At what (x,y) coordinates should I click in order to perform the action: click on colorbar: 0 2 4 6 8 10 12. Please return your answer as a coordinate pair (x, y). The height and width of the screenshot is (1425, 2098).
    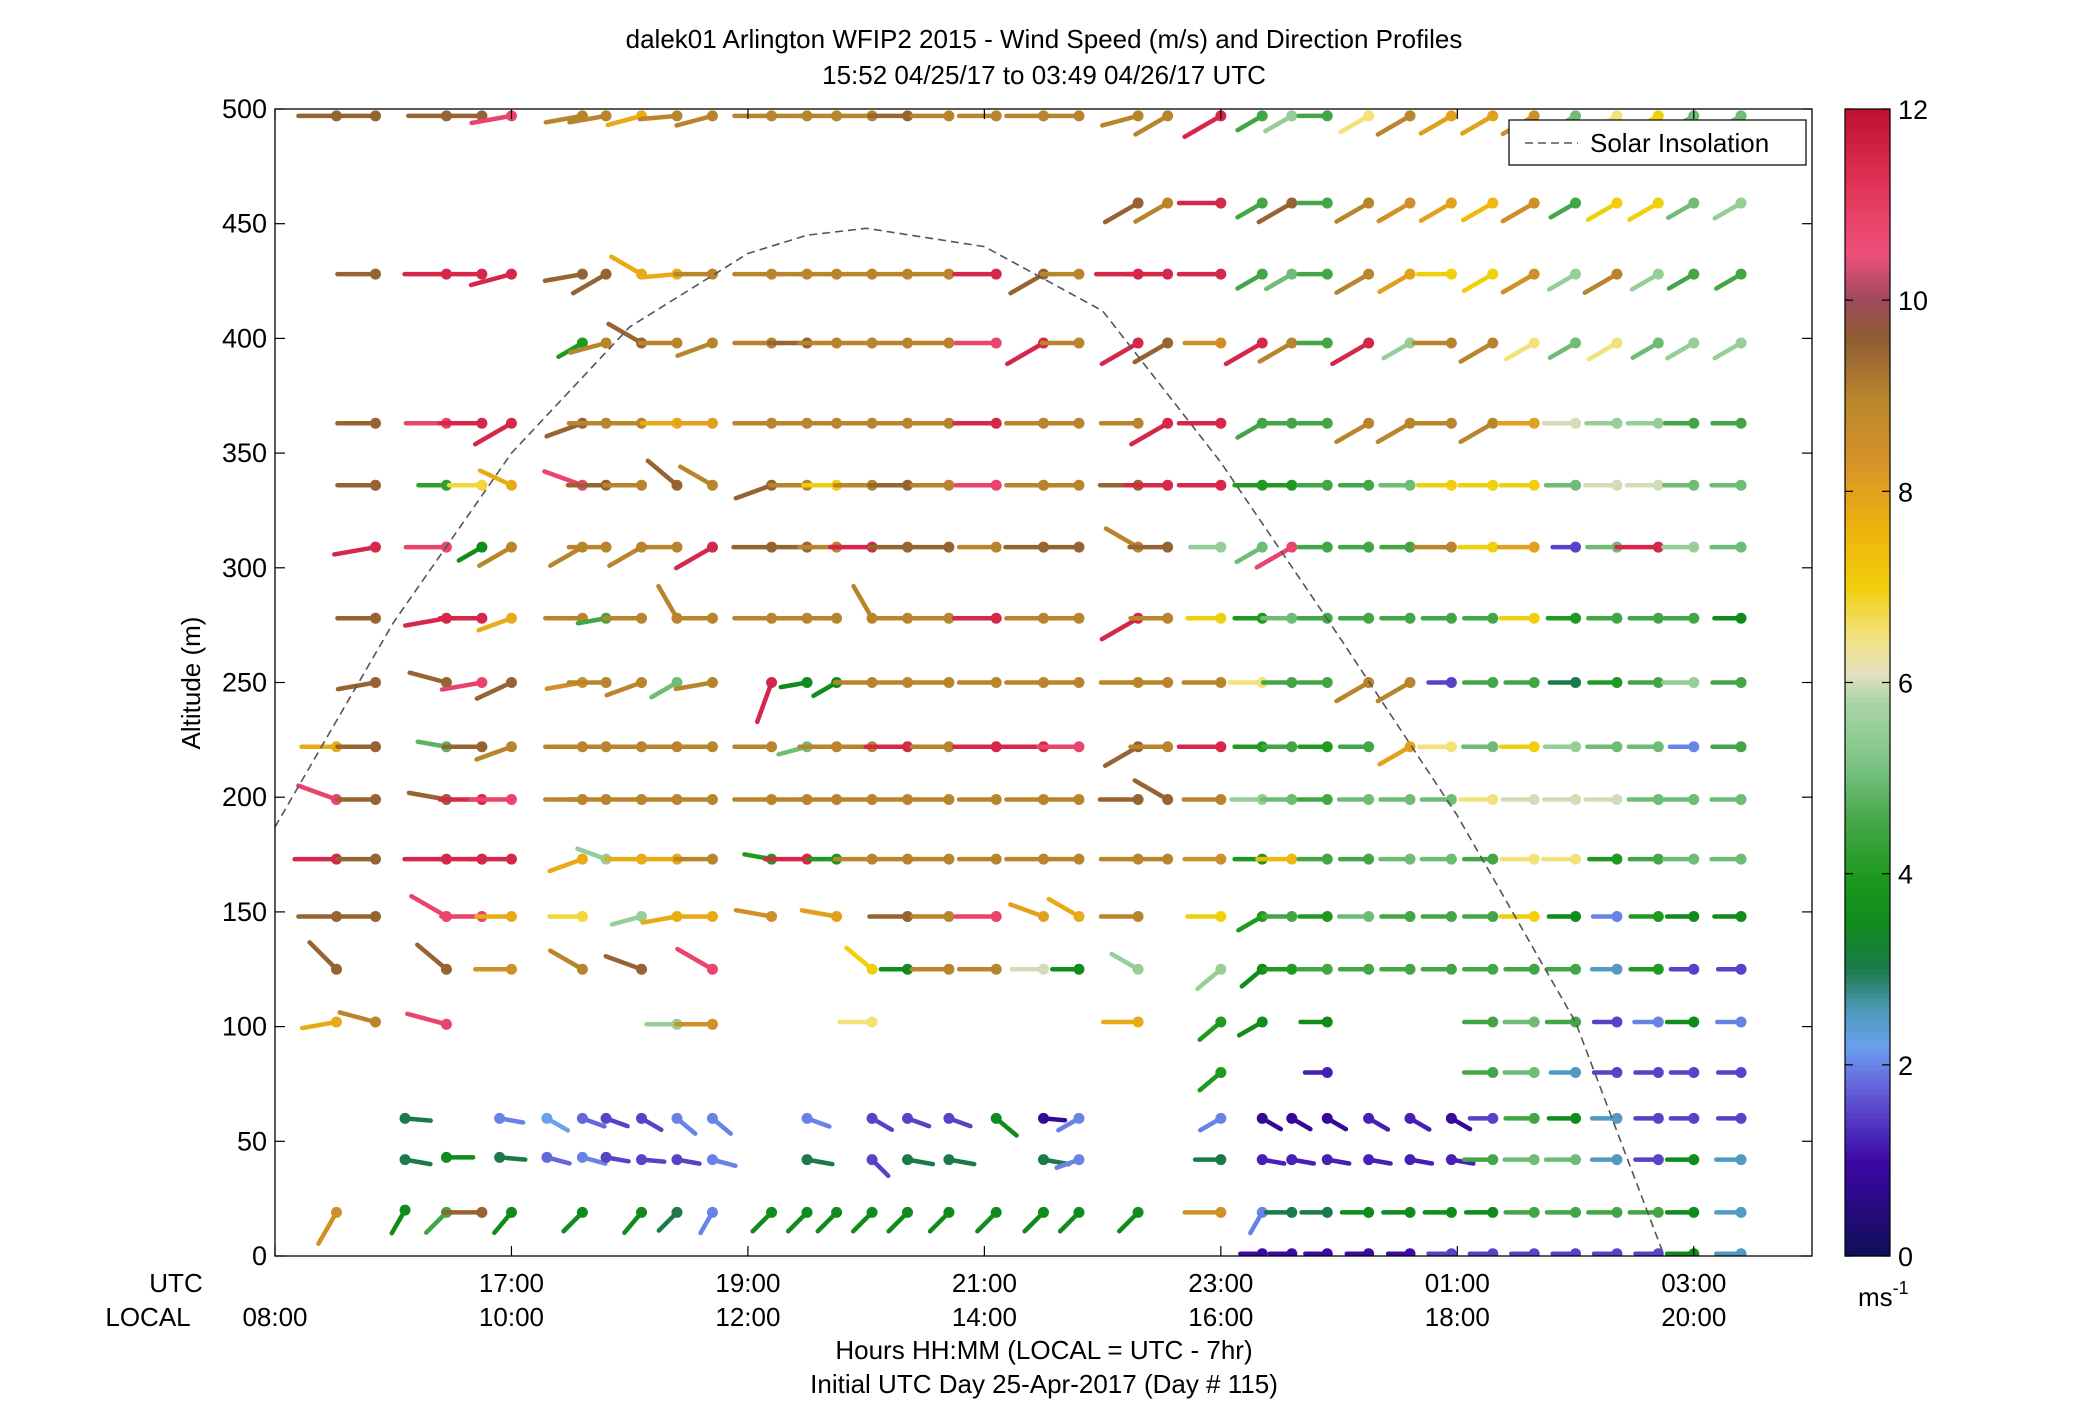
    Looking at the image, I should click on (1886, 683).